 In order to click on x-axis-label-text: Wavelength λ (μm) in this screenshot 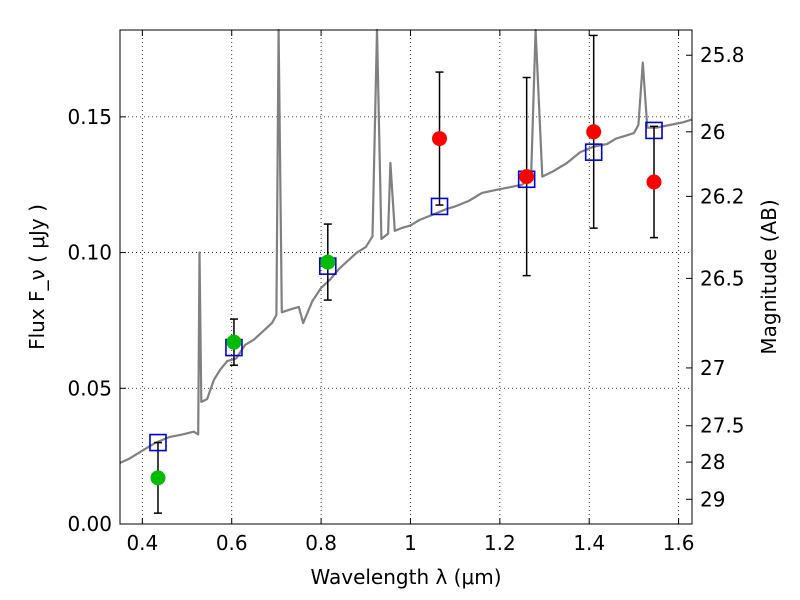, I will do `click(405, 577)`.